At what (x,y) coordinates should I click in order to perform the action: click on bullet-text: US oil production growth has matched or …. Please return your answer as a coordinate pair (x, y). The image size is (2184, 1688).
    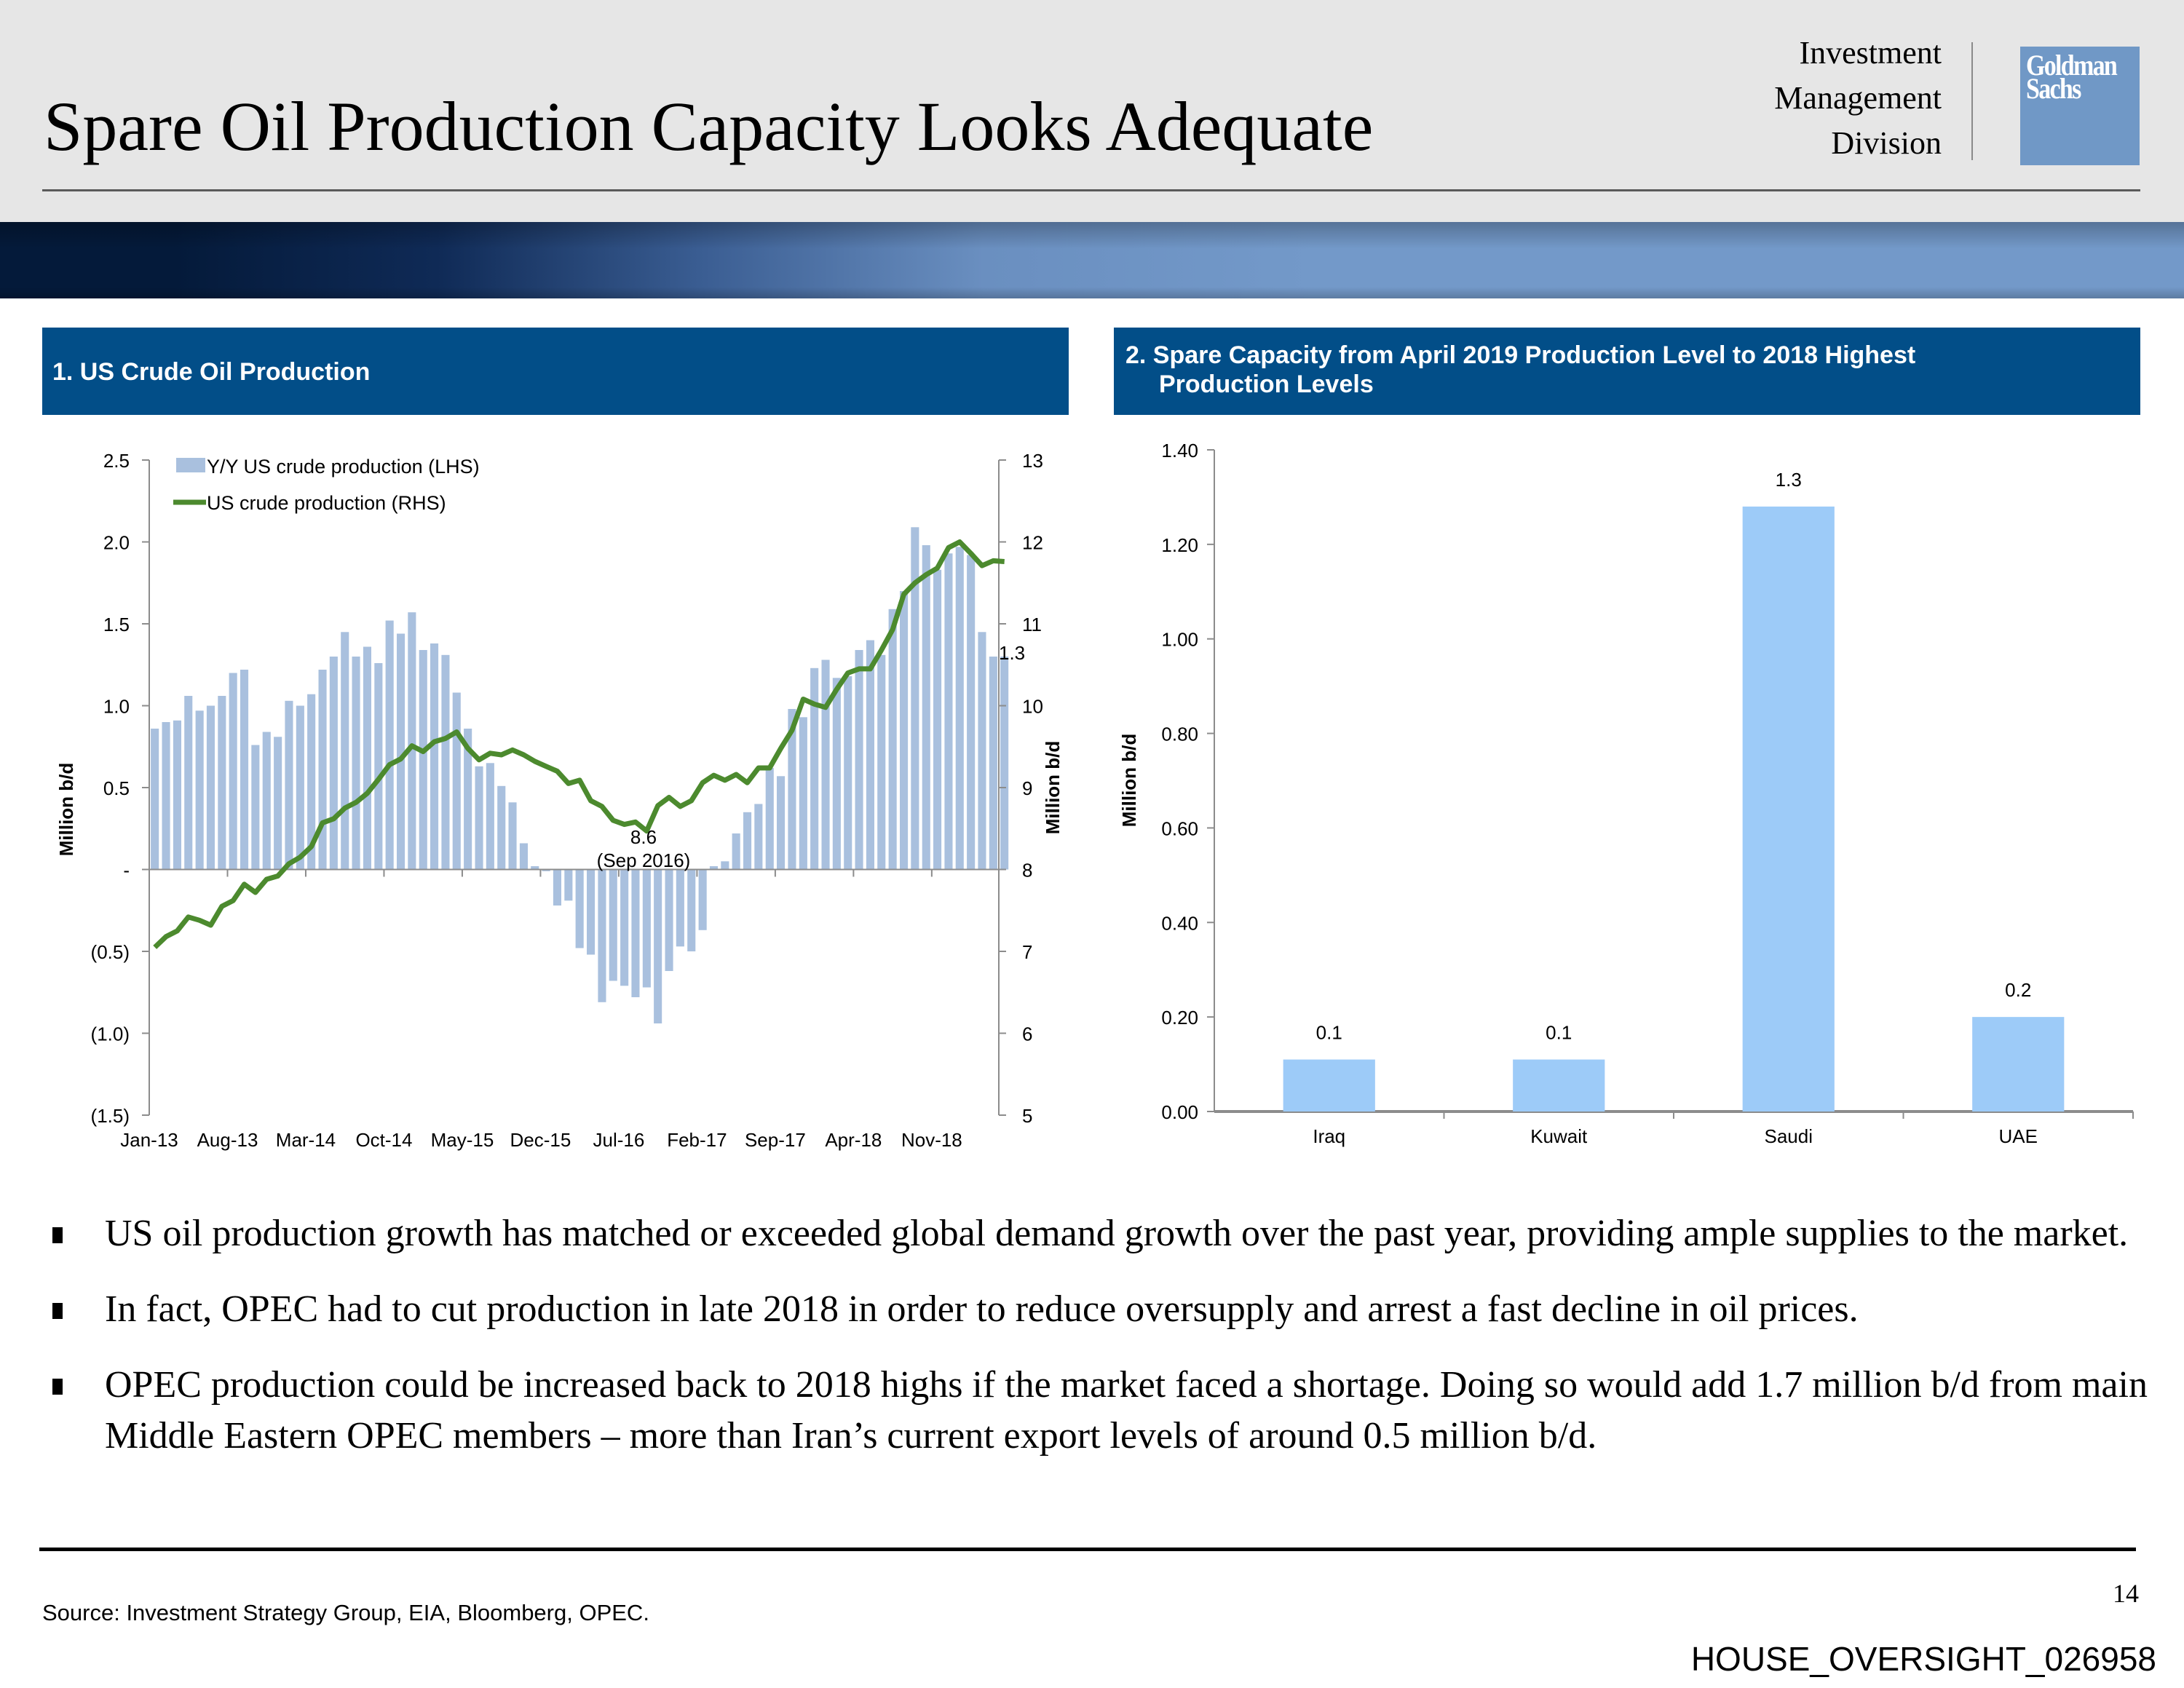
    Looking at the image, I should click on (1117, 1233).